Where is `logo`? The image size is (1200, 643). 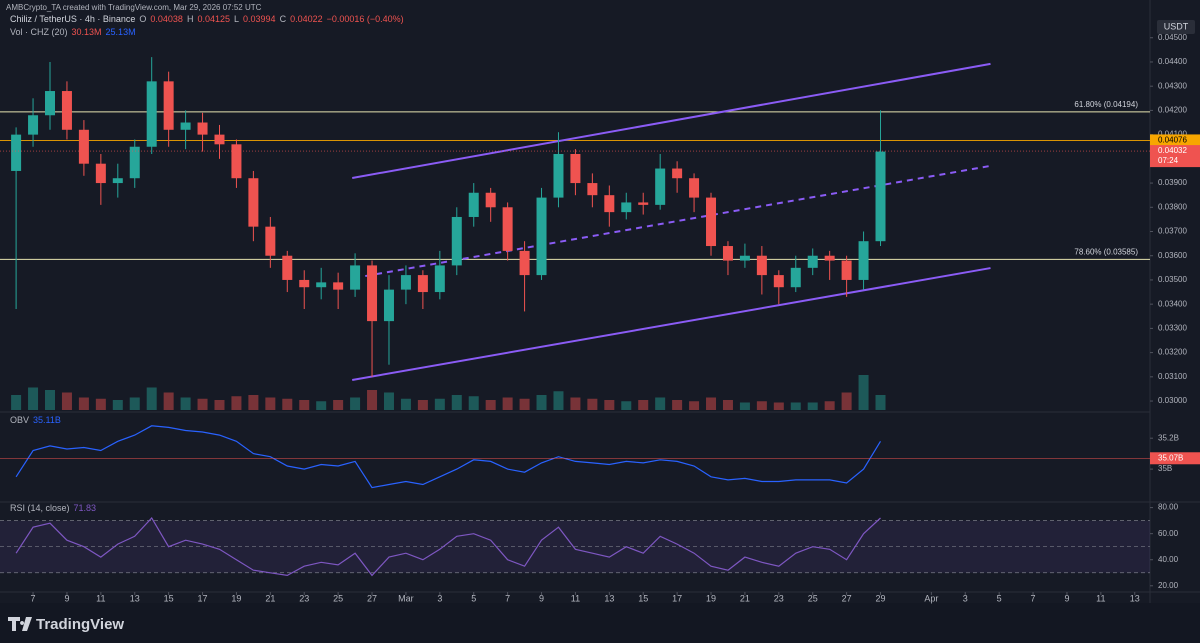 logo is located at coordinates (20, 624).